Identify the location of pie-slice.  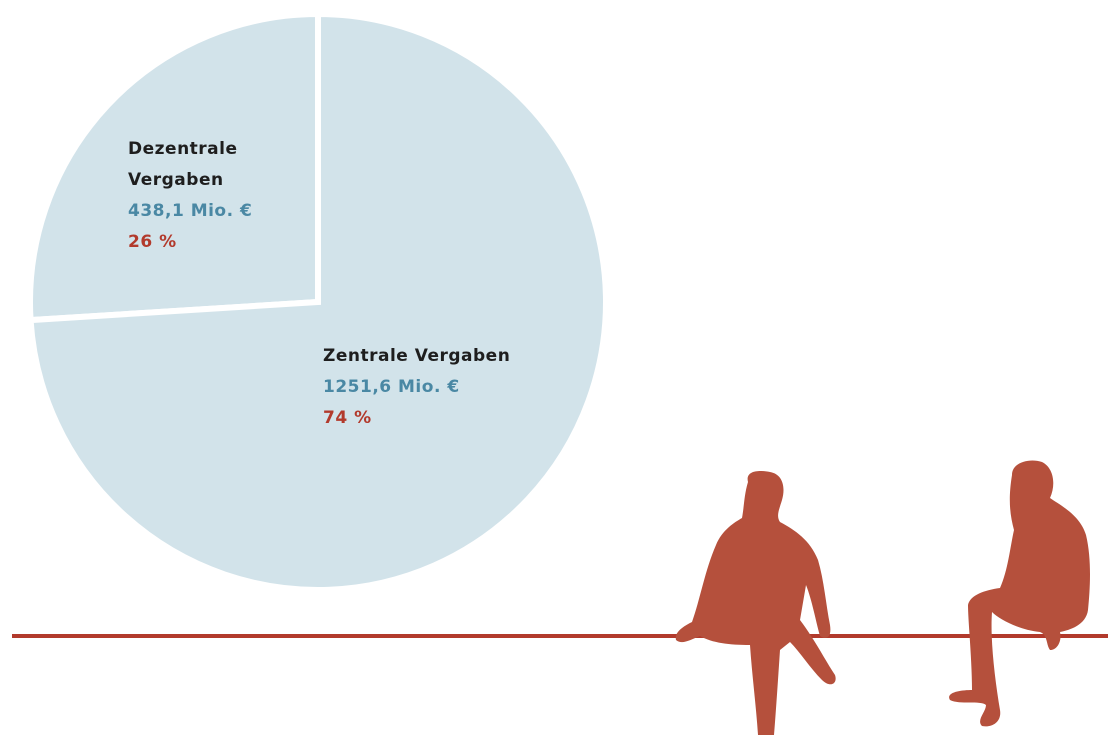
(174, 167).